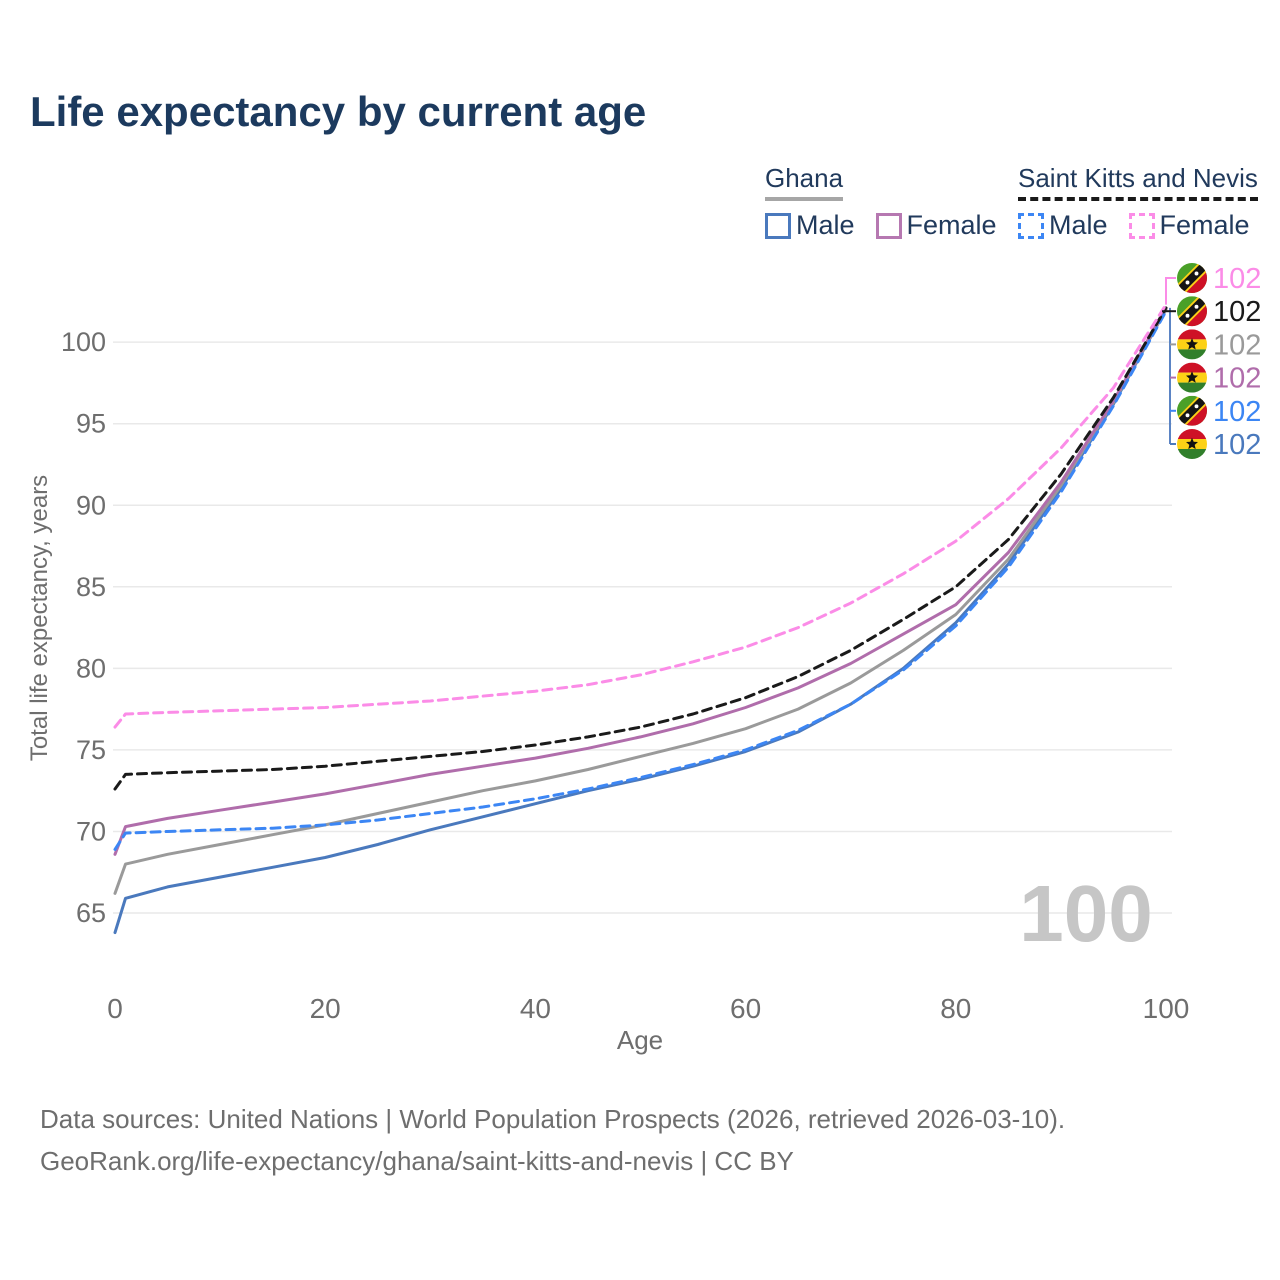  I want to click on x-axis-tick-label: 20, so click(325, 1008).